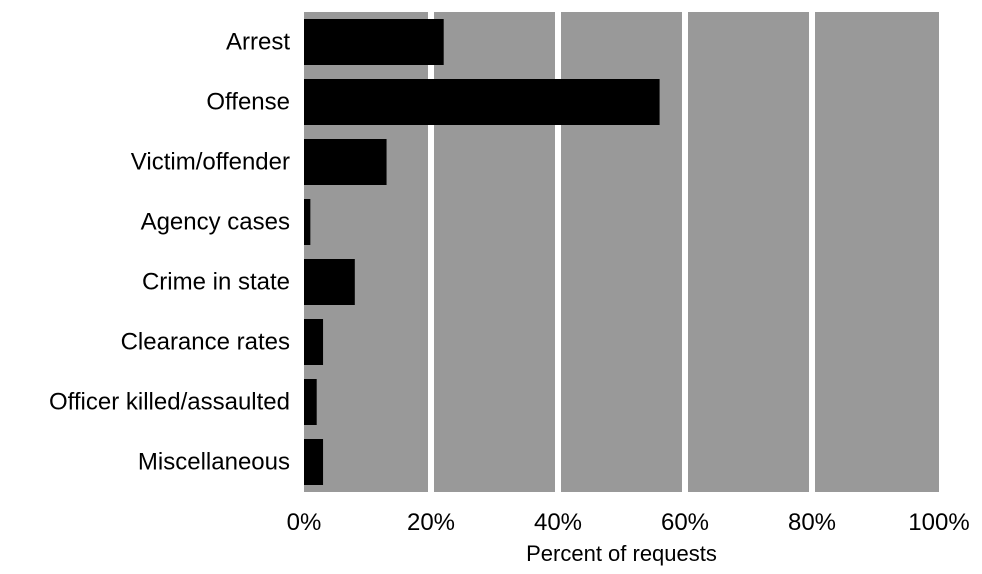 This screenshot has width=982, height=574. I want to click on category-label-victim-offender: Victim/offender, so click(210, 162).